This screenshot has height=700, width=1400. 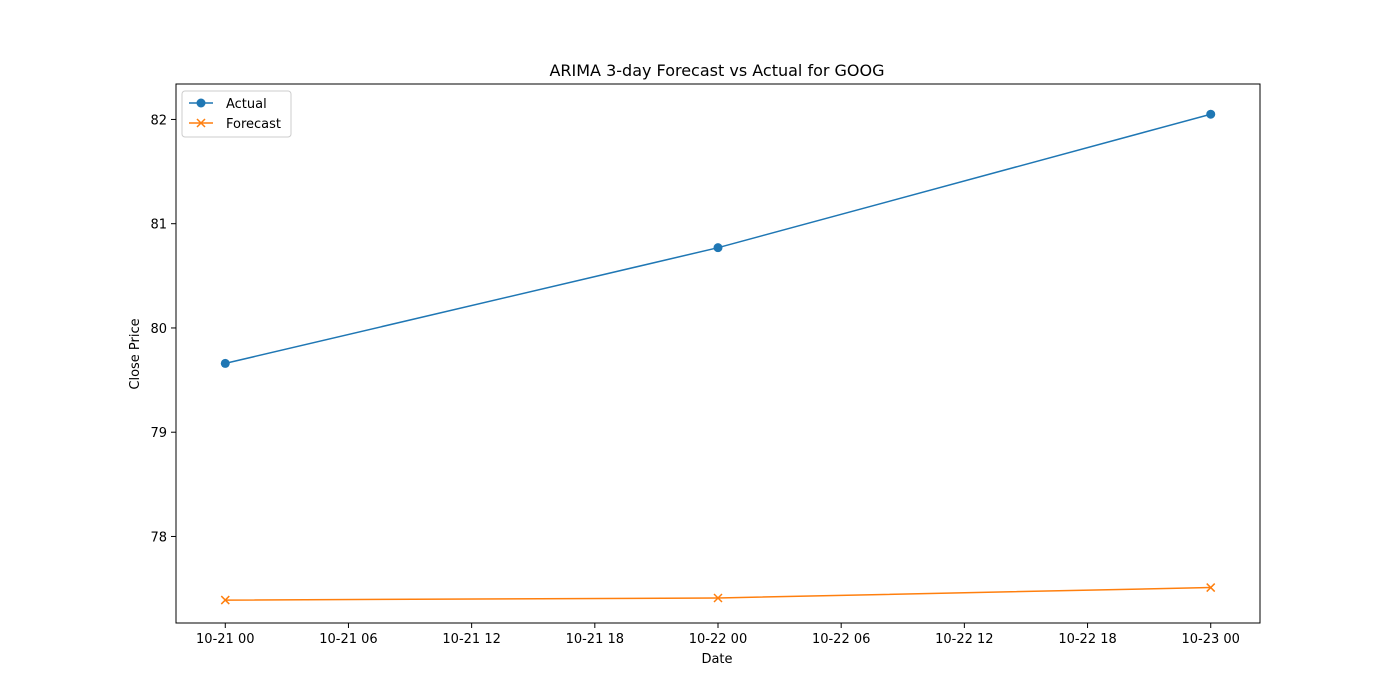 I want to click on y-tick-label: 80, so click(x=158, y=329).